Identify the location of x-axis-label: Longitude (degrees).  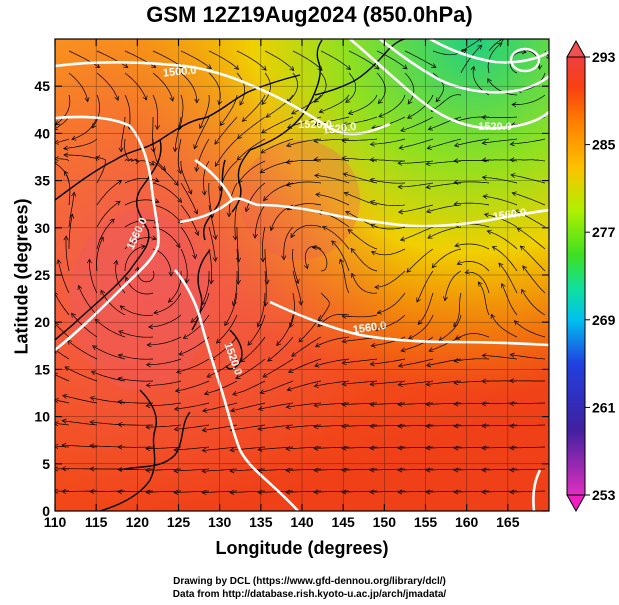
(302, 548).